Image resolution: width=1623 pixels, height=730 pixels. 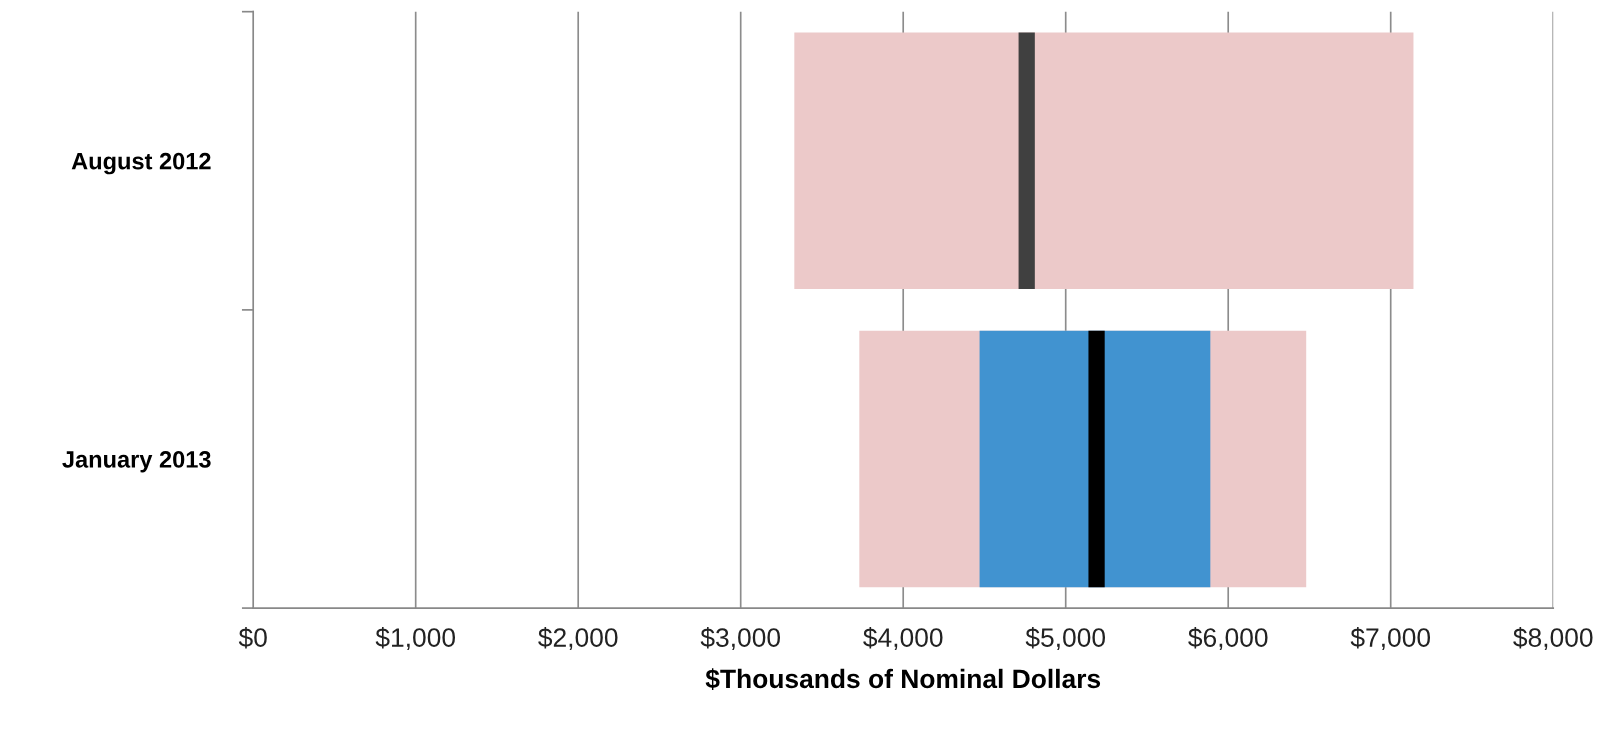 I want to click on y-tick-label: August 2012, so click(x=141, y=163).